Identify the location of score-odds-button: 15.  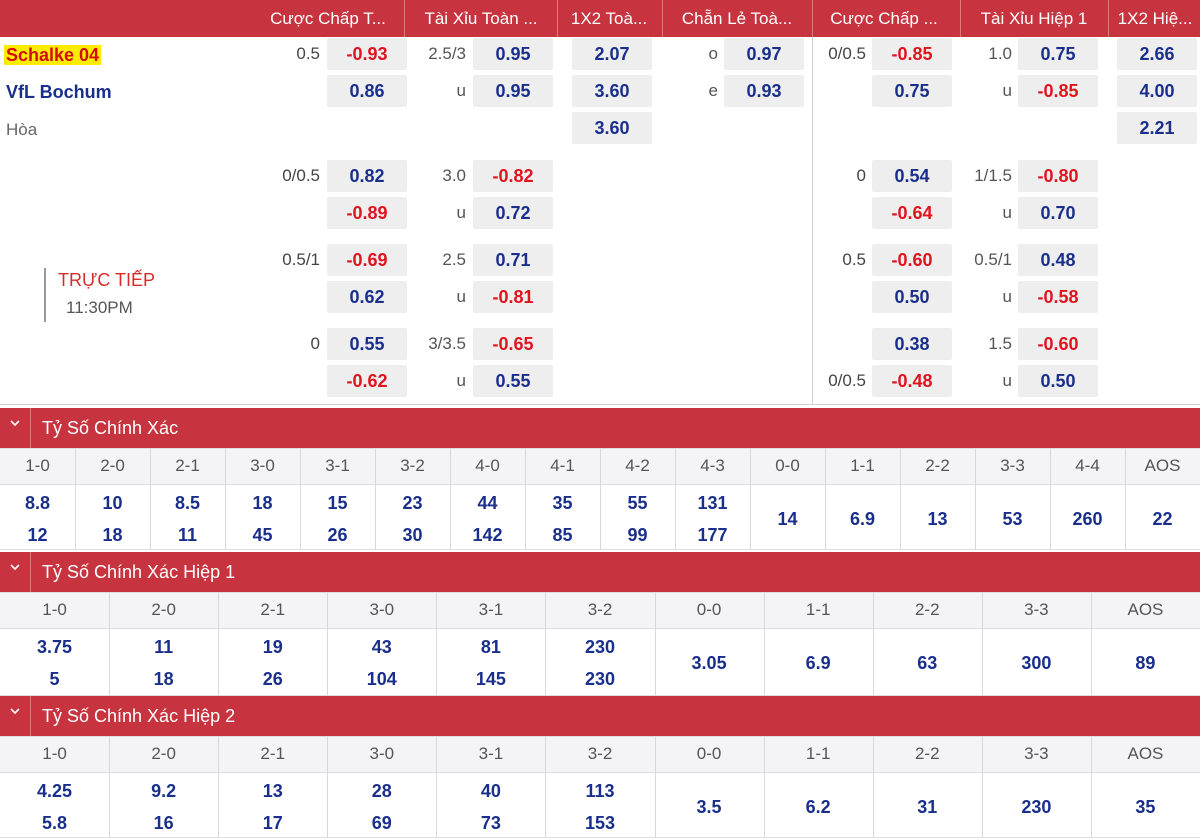
(337, 503).